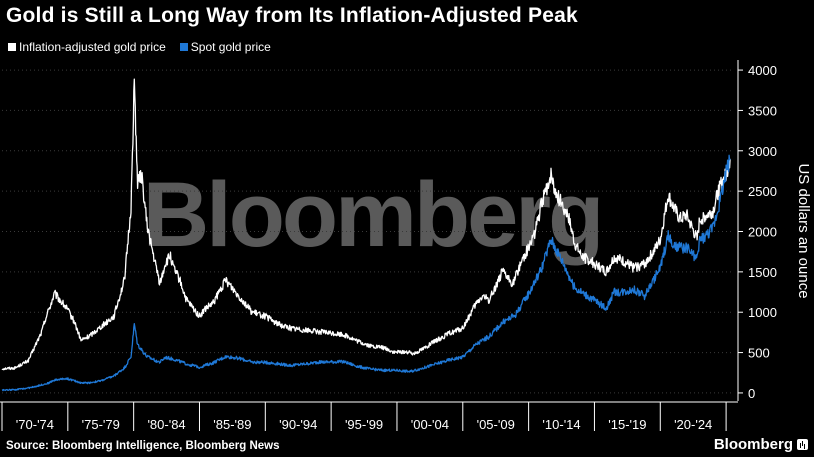  What do you see at coordinates (35, 424) in the screenshot?
I see `x-tick-label: '70-'74` at bounding box center [35, 424].